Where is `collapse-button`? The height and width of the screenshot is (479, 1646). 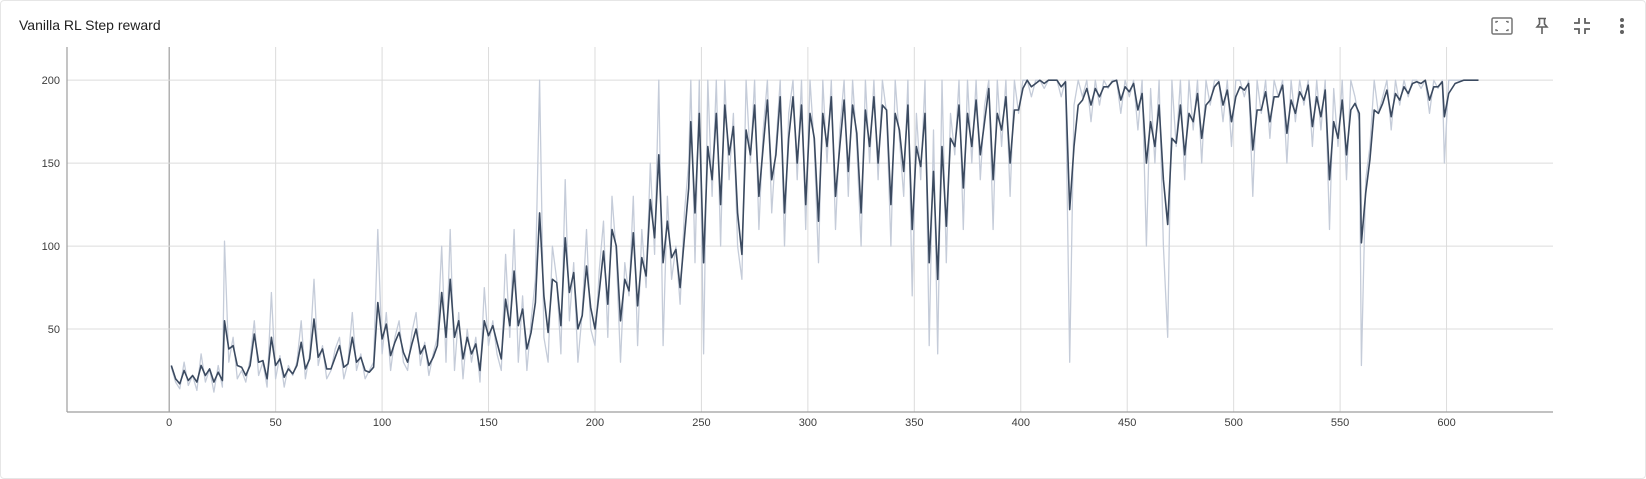 collapse-button is located at coordinates (1582, 26).